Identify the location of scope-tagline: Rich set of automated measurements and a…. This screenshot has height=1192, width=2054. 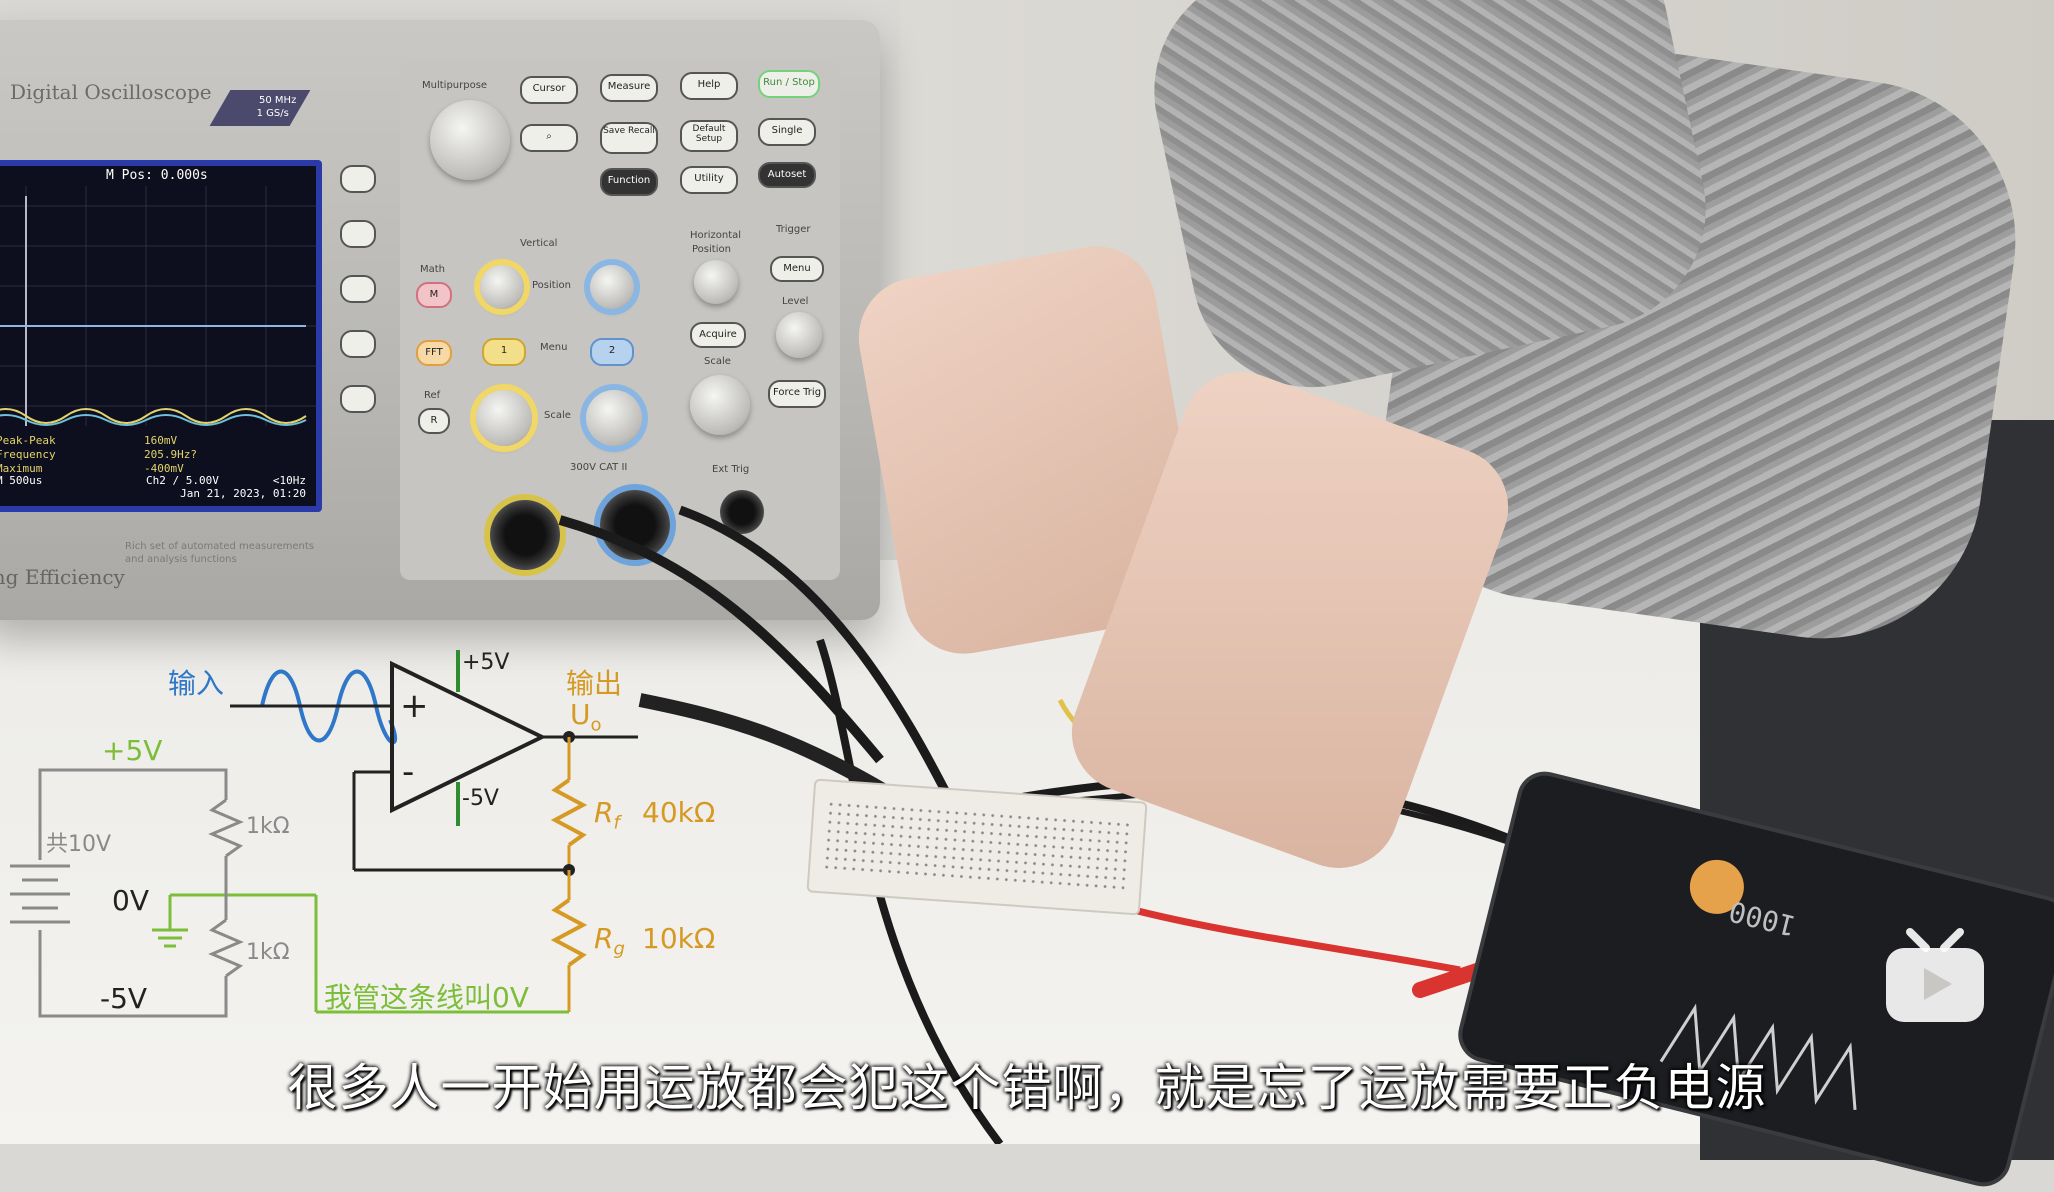
(219, 553).